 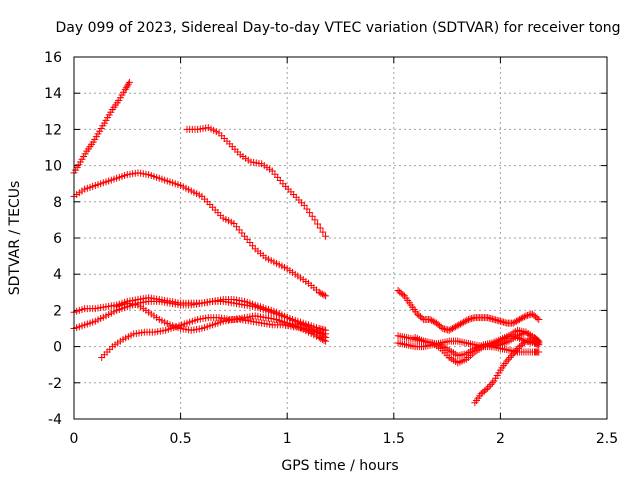 What do you see at coordinates (394, 439) in the screenshot?
I see `x-tick-label: 1.5` at bounding box center [394, 439].